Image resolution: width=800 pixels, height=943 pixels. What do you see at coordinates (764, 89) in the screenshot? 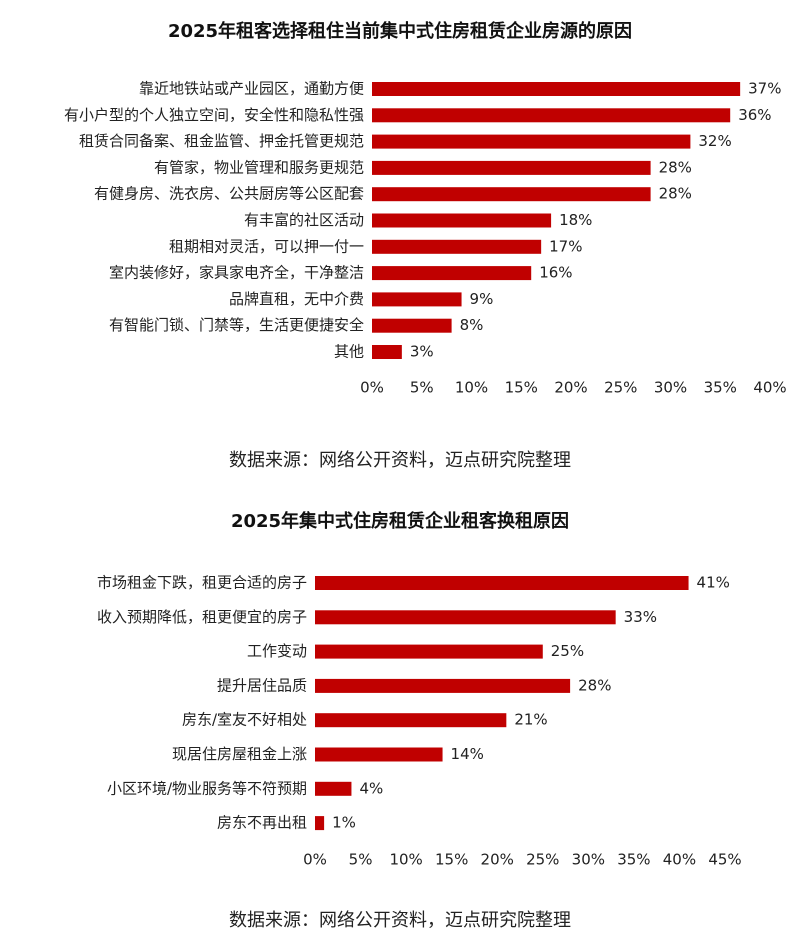
I see `value-label: 37%` at bounding box center [764, 89].